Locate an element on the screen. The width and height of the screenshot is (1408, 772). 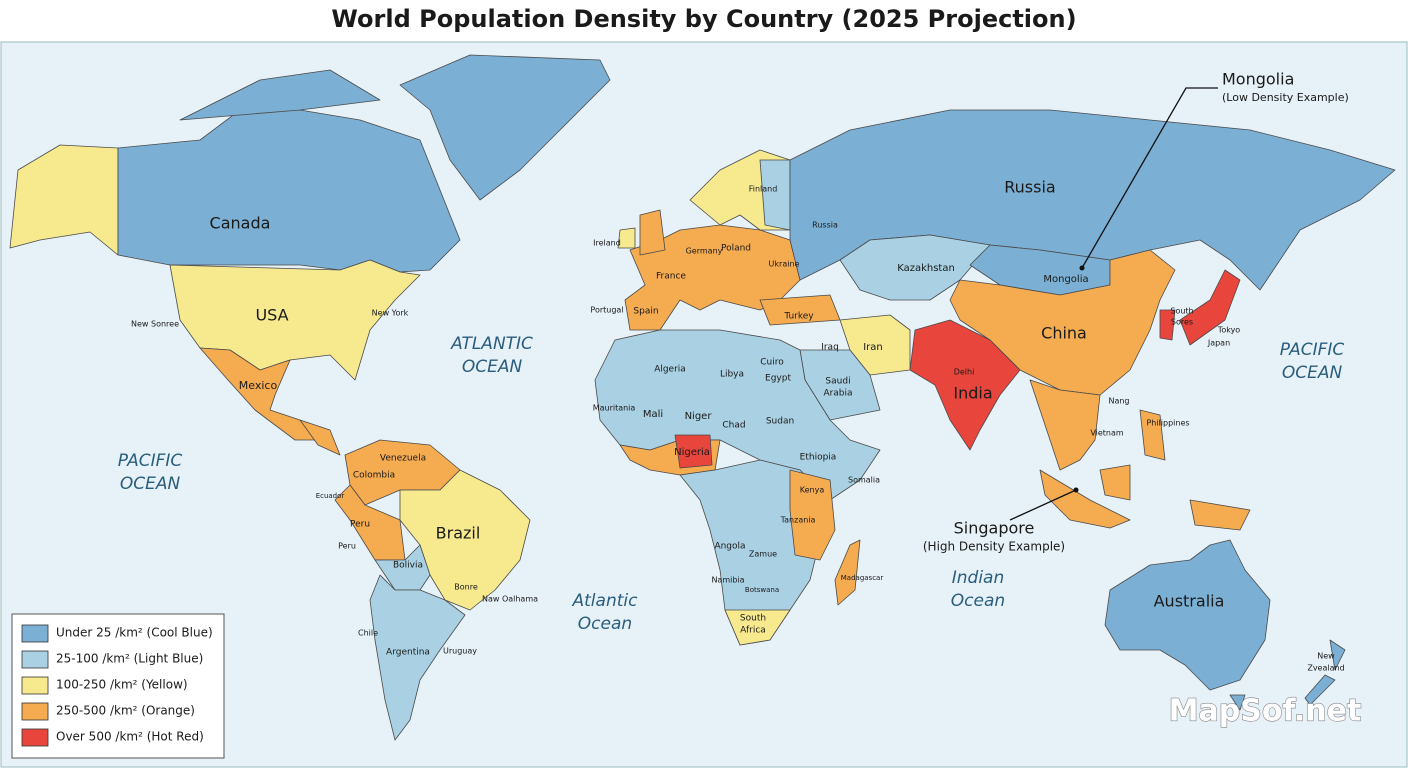
country-label: New is located at coordinates (1326, 656).